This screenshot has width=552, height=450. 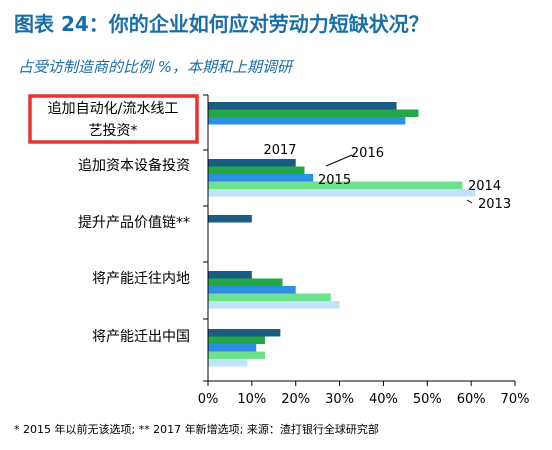 What do you see at coordinates (134, 223) in the screenshot?
I see `category-label-2: 提升产品价值链**` at bounding box center [134, 223].